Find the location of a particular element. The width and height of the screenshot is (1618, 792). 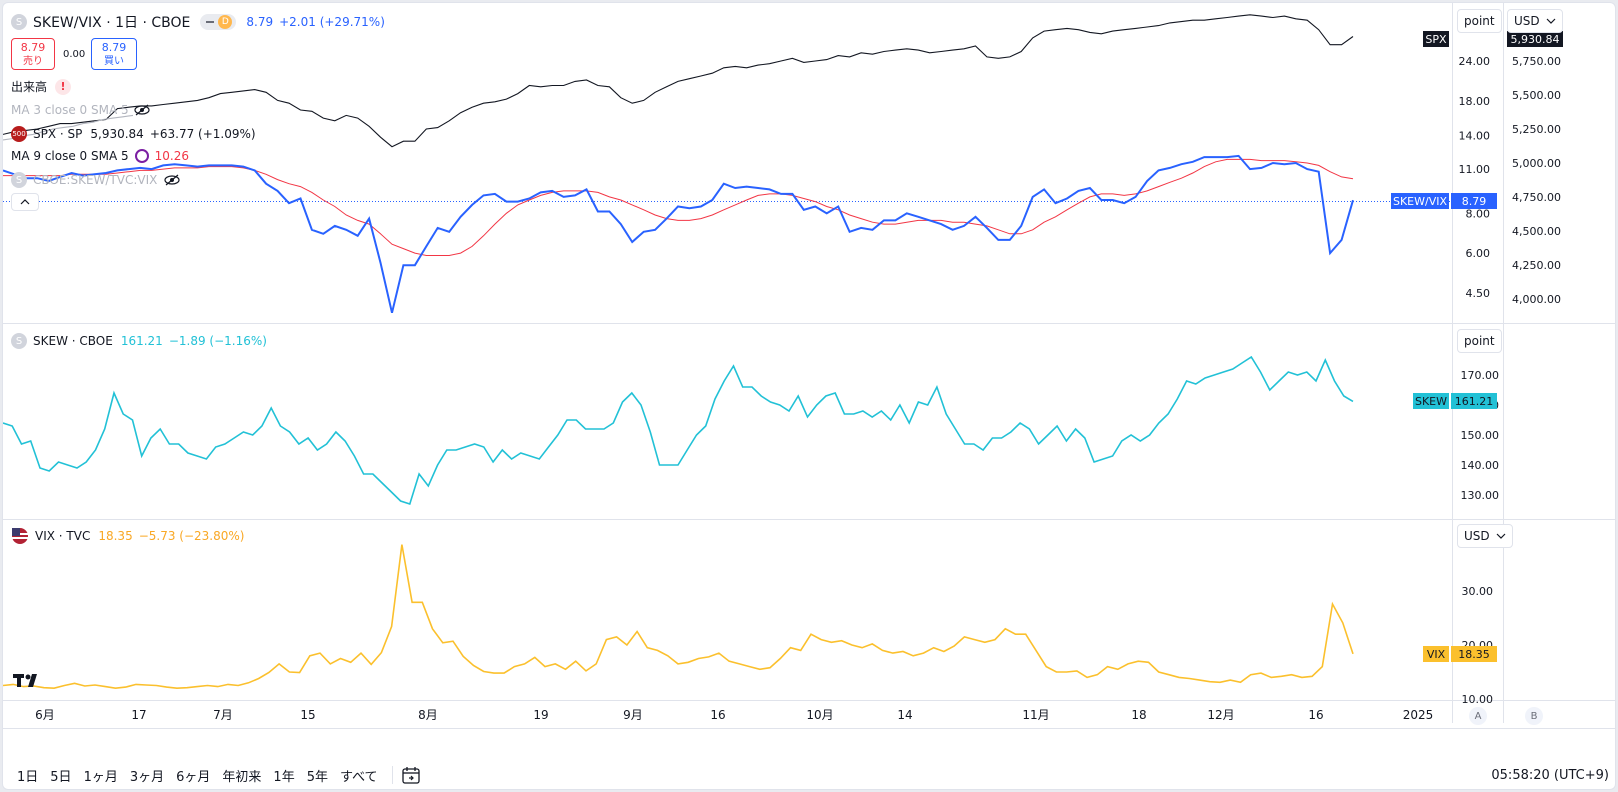

price-axis-label: 24.00 is located at coordinates (1475, 61).